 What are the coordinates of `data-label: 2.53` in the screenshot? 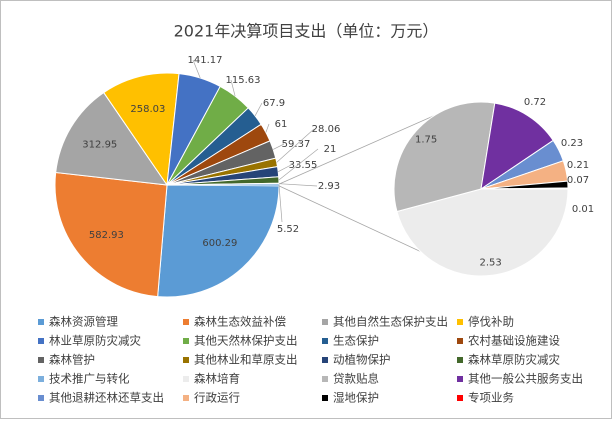 It's located at (491, 262).